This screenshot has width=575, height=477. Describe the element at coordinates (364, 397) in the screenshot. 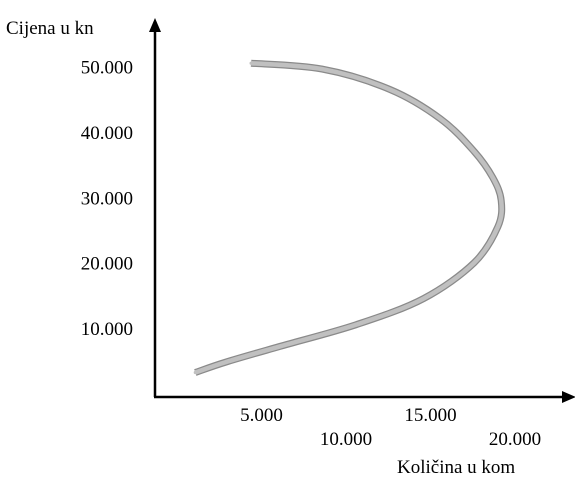

I see `x-axis` at that location.